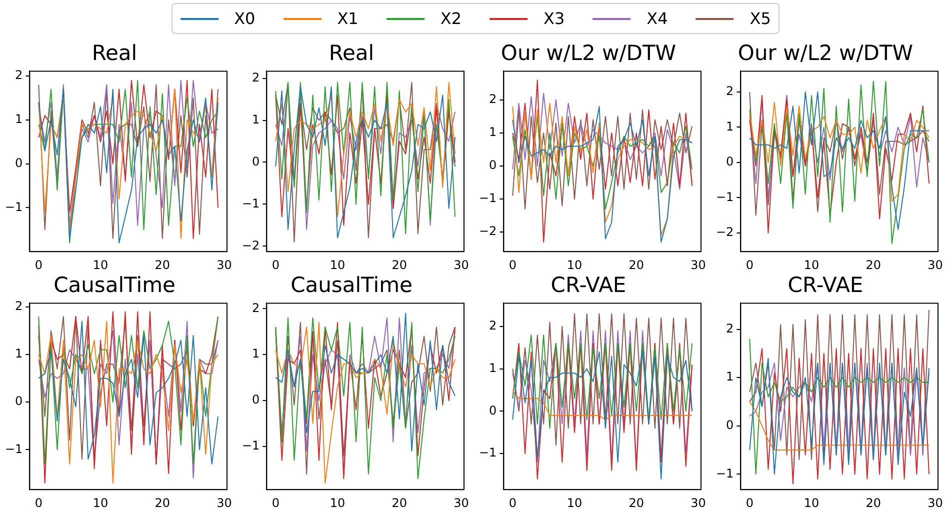 Image resolution: width=951 pixels, height=514 pixels. What do you see at coordinates (451, 18) in the screenshot?
I see `legend-label: X2` at bounding box center [451, 18].